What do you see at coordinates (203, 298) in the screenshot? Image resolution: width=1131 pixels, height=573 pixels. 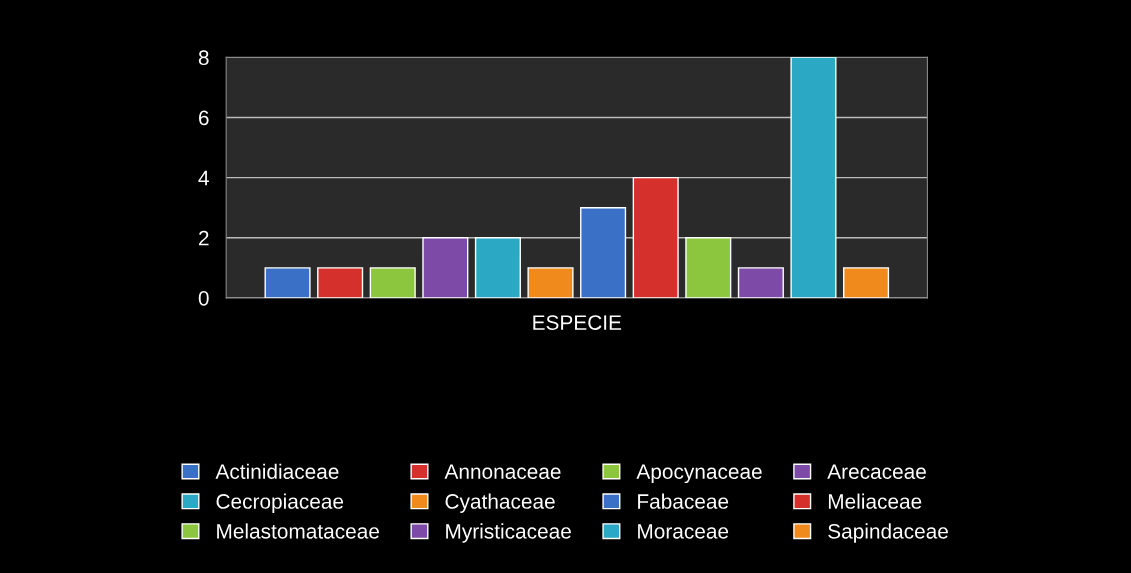 I see `y-tick-label: 0` at bounding box center [203, 298].